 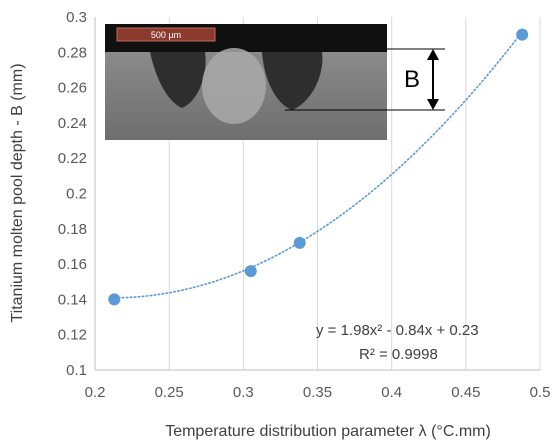 I want to click on arrow-head-down-icon, so click(x=433, y=104).